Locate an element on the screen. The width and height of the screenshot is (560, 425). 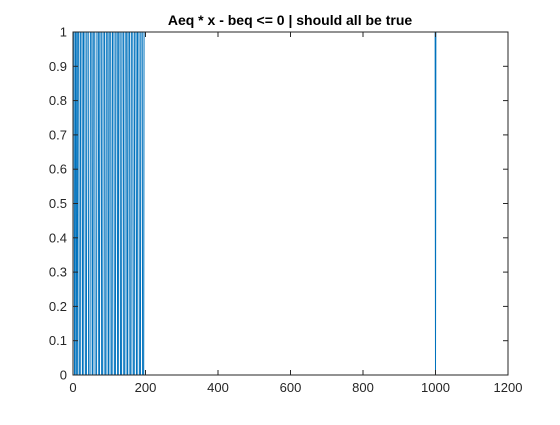
y-tick-label: 0.5 is located at coordinates (58, 203).